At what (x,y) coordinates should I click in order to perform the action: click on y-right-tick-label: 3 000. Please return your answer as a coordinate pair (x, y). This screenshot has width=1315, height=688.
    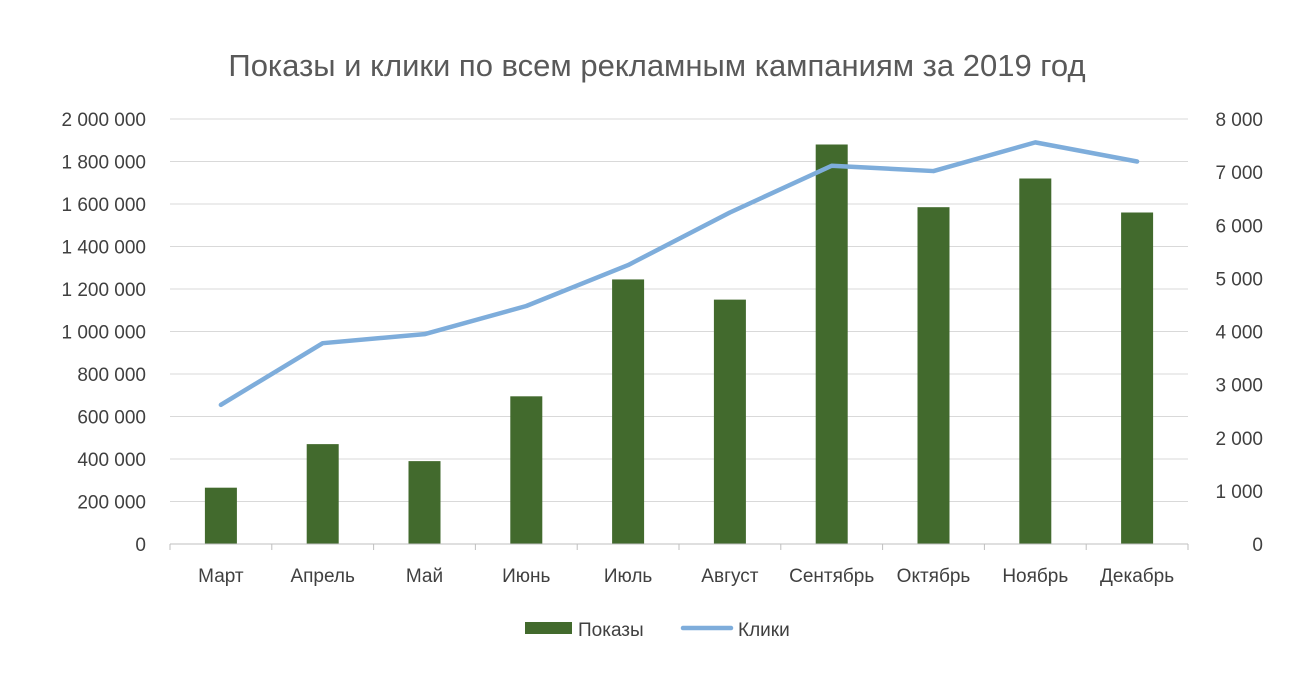
    Looking at the image, I should click on (1239, 386).